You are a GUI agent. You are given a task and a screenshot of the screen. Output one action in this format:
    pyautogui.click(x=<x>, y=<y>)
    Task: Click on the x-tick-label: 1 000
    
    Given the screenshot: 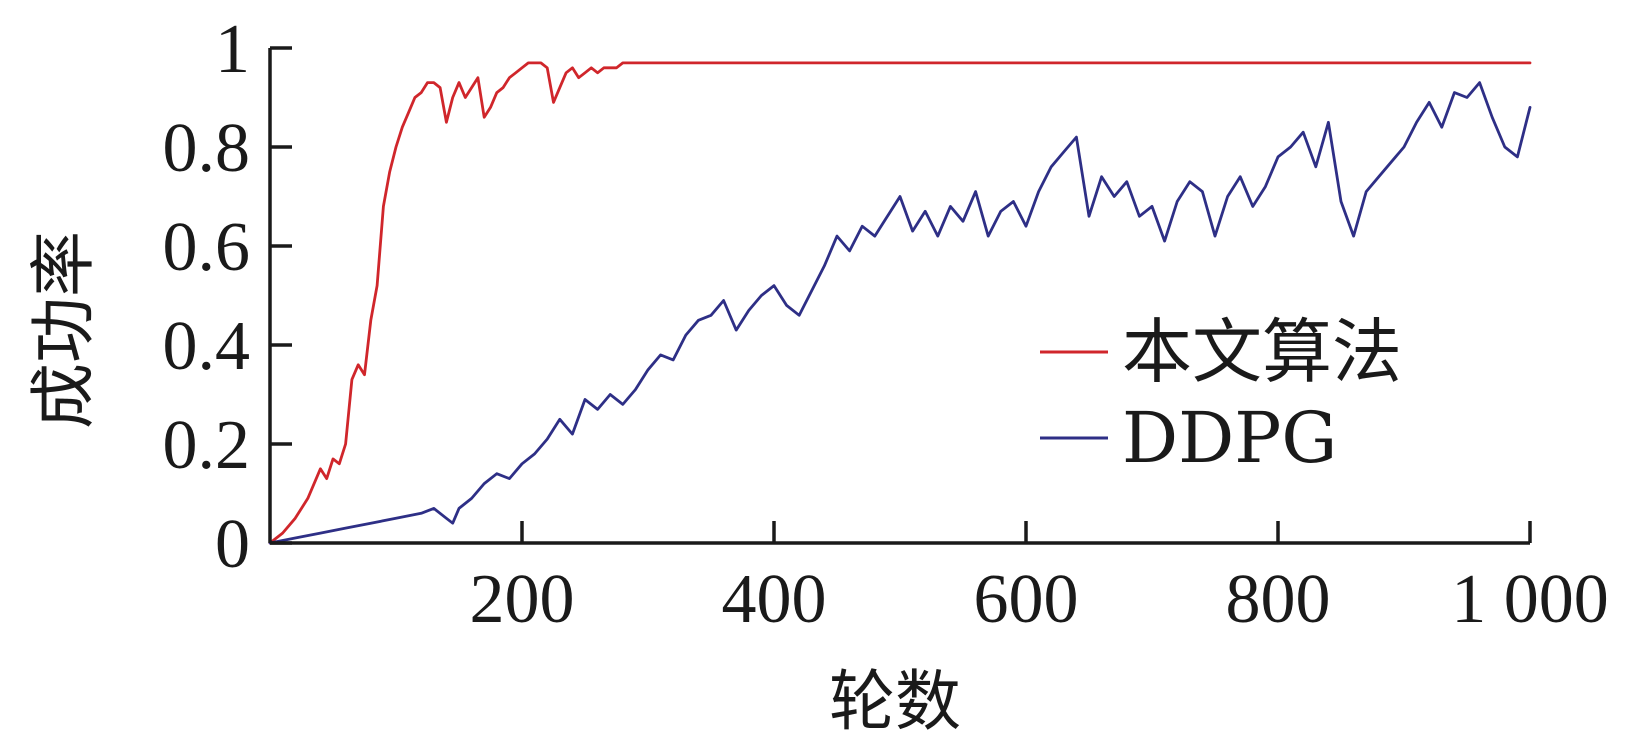 What is the action you would take?
    pyautogui.click(x=1530, y=599)
    